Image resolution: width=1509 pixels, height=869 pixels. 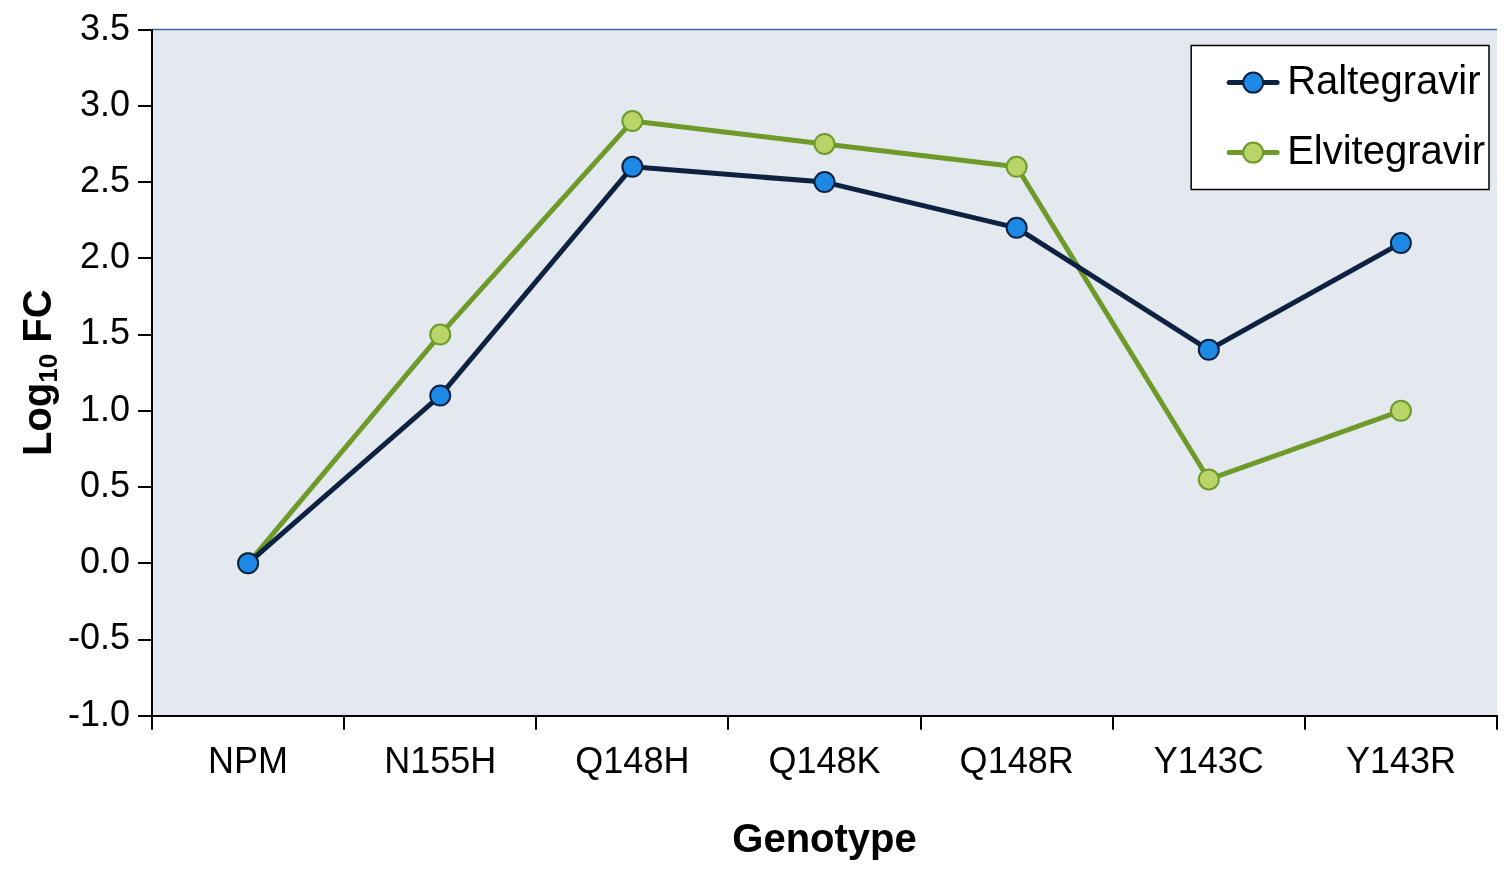 I want to click on legend-label: Elvitegravir, so click(x=1386, y=149).